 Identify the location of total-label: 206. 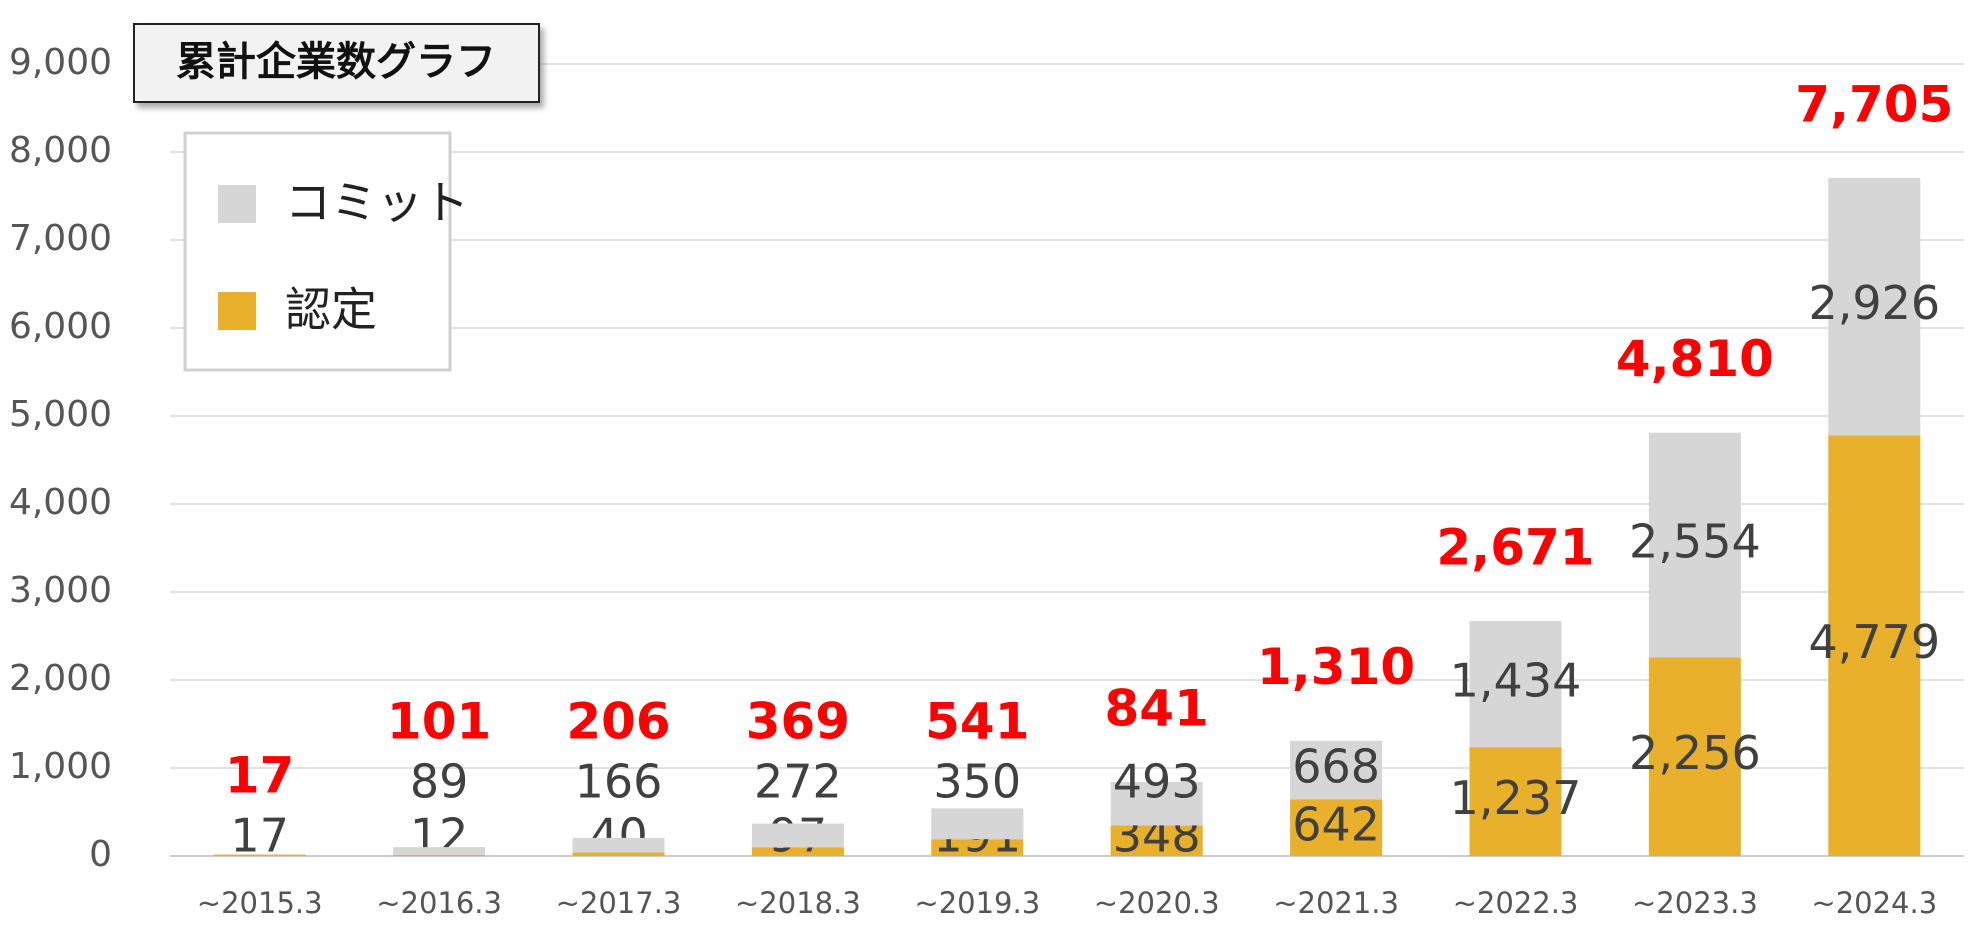
(618, 722).